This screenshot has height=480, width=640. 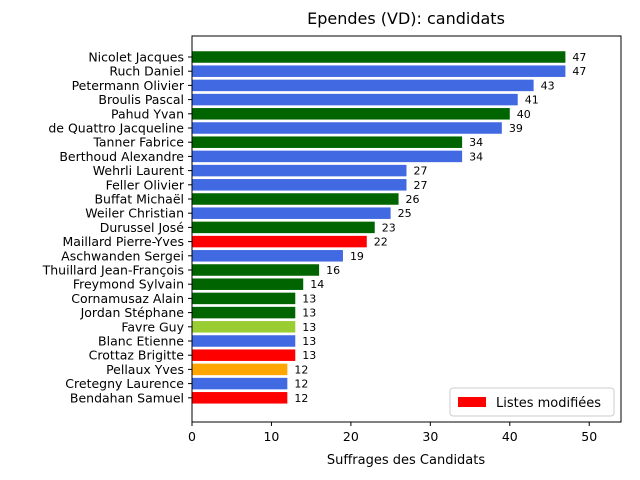 What do you see at coordinates (123, 241) in the screenshot?
I see `category-label: Maillard Pierre-Yves` at bounding box center [123, 241].